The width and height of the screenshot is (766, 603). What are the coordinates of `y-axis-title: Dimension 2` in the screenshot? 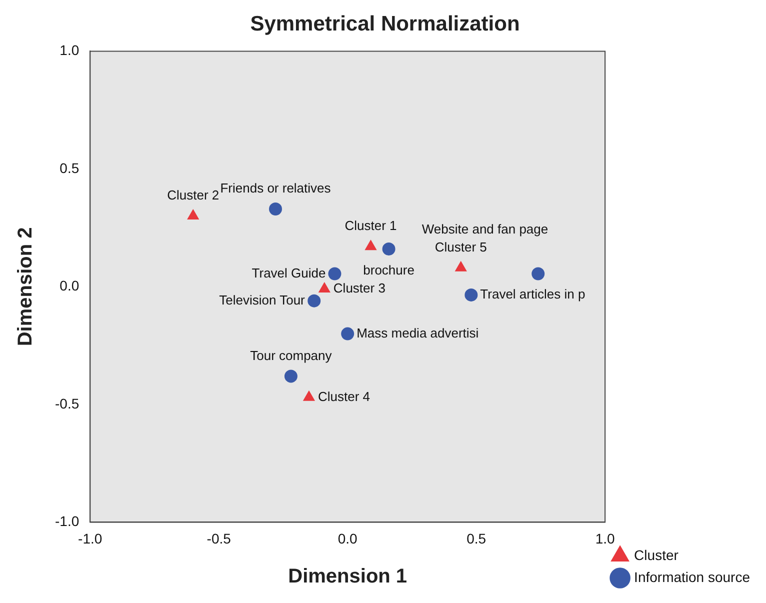 It's located at (25, 286).